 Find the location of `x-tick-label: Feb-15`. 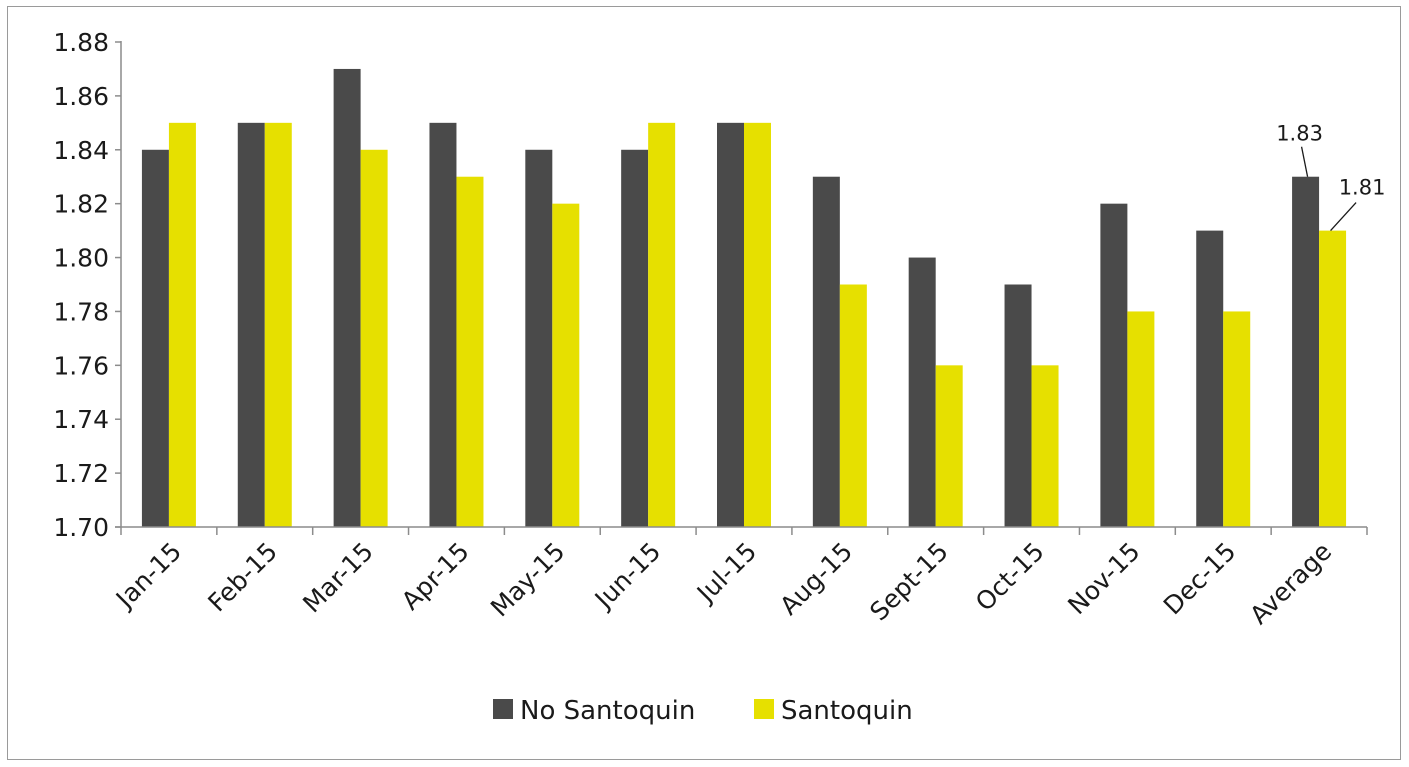

x-tick-label: Feb-15 is located at coordinates (242, 577).